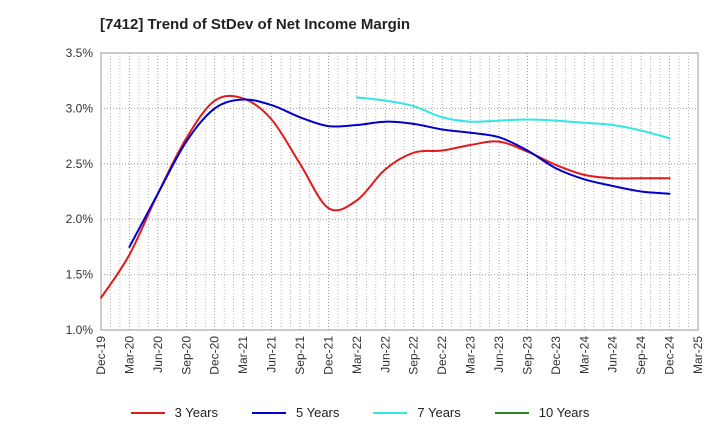 Image resolution: width=720 pixels, height=440 pixels. Describe the element at coordinates (80, 53) in the screenshot. I see `y-tick-label: 3.5%` at that location.